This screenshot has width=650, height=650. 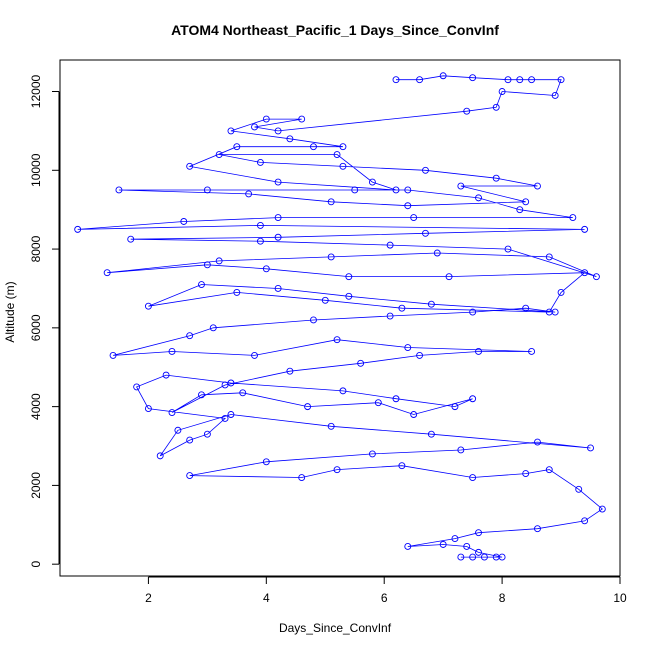 What do you see at coordinates (36, 406) in the screenshot?
I see `y-tick-label: 4000` at bounding box center [36, 406].